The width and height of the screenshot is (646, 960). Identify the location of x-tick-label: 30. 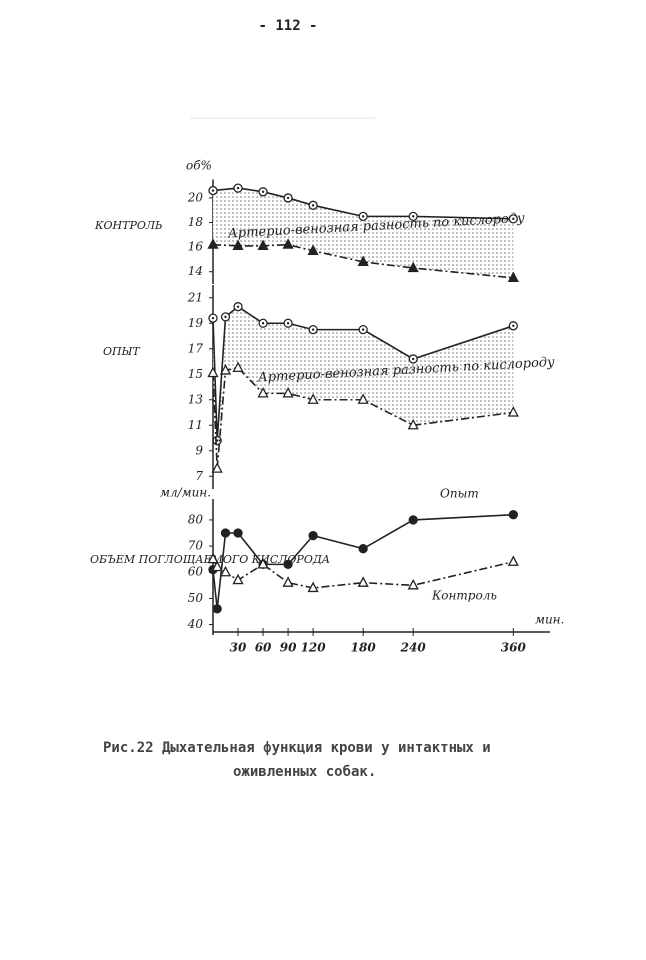
(238, 648).